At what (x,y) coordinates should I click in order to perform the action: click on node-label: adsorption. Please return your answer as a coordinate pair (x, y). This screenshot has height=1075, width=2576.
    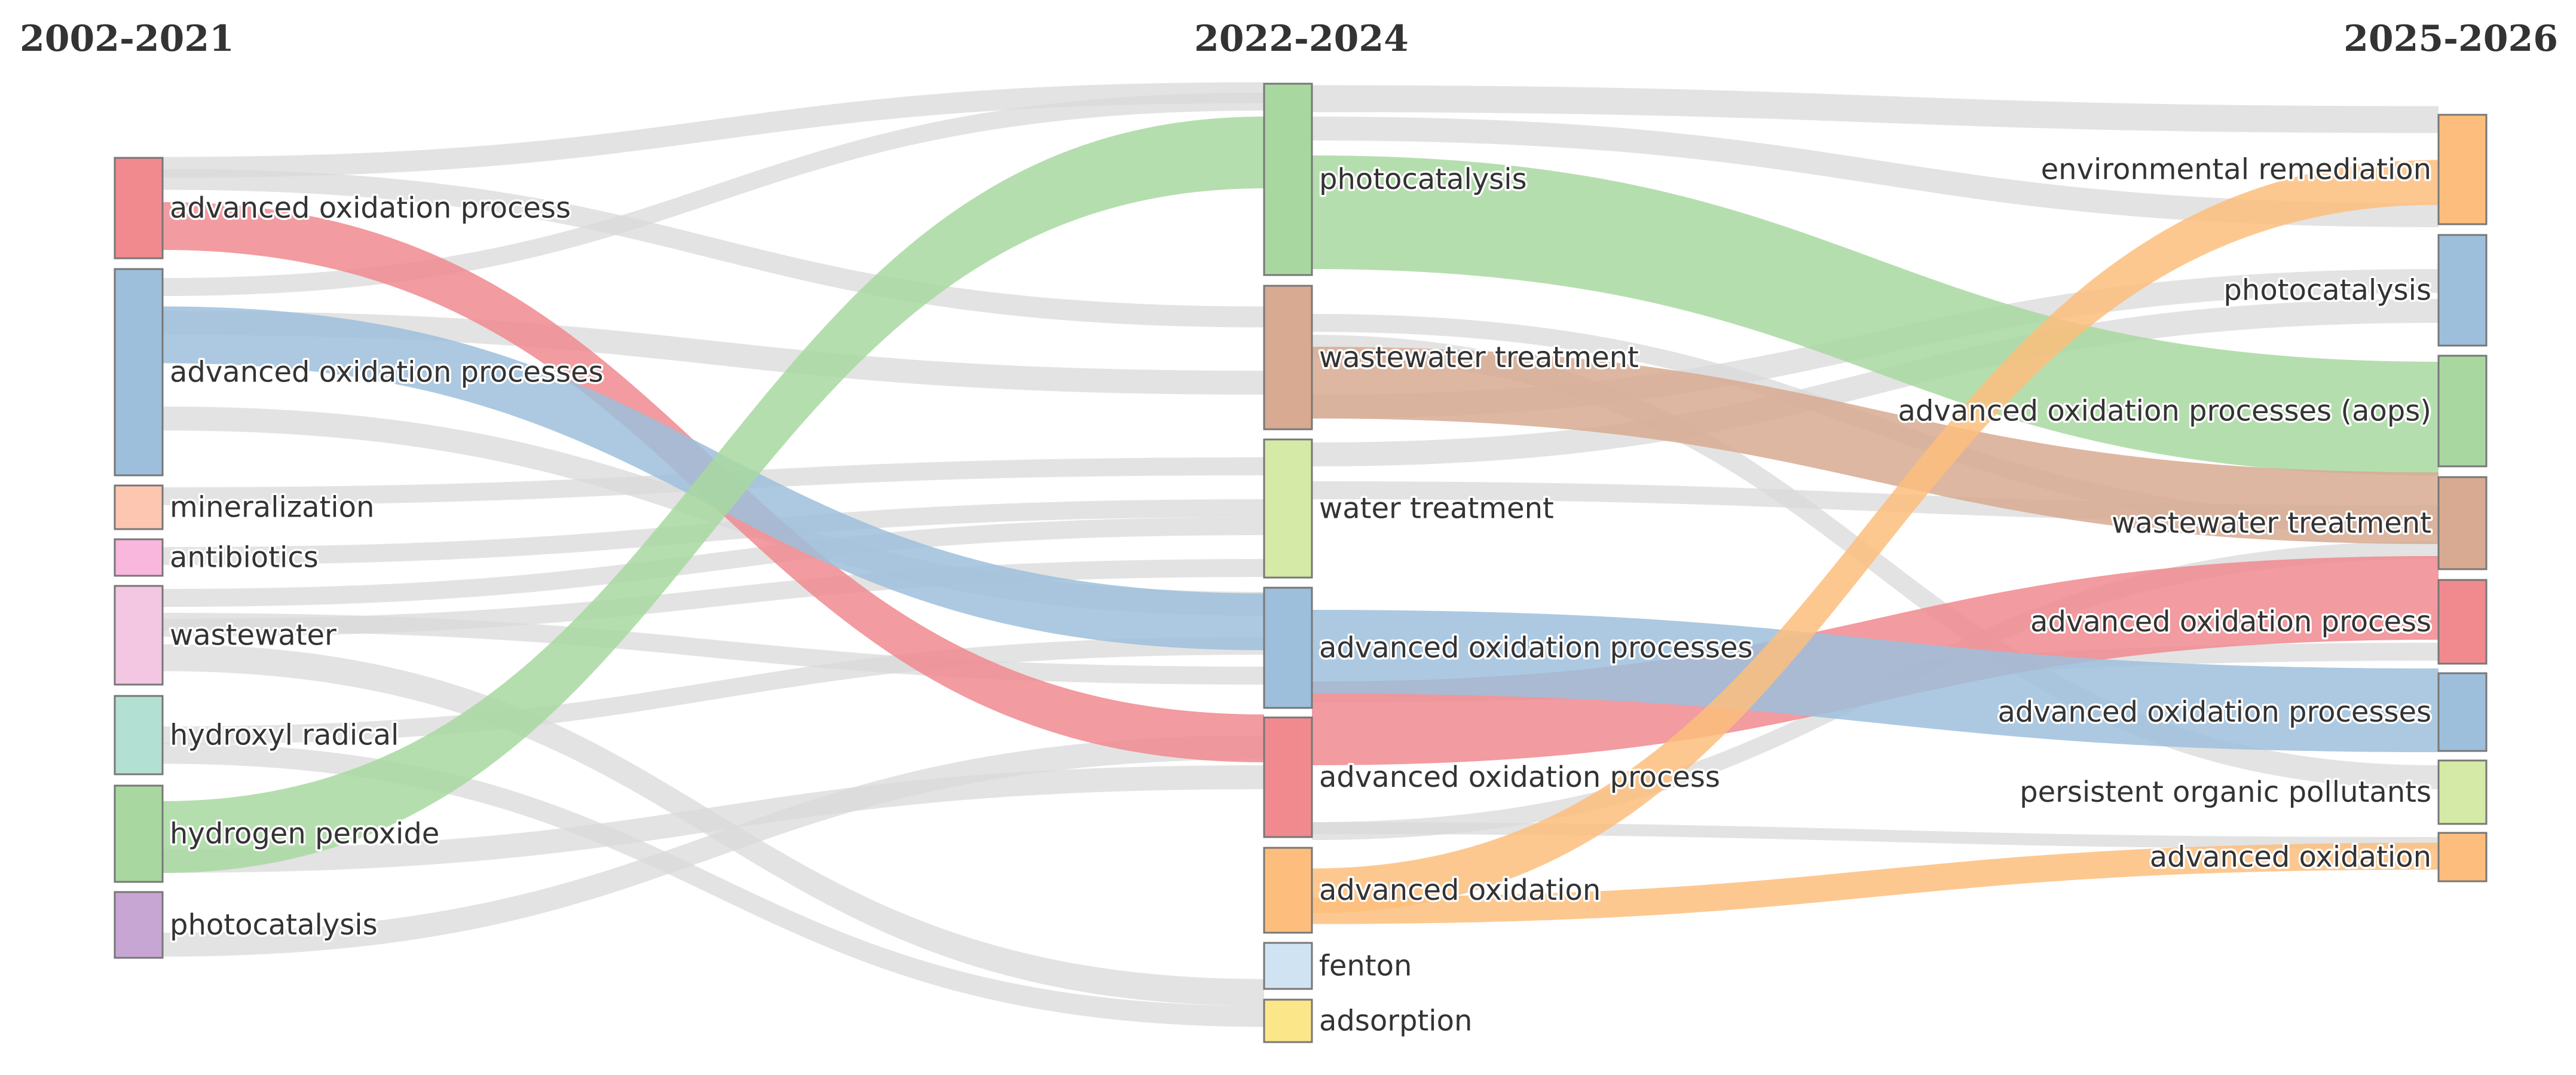
    Looking at the image, I should click on (1395, 1021).